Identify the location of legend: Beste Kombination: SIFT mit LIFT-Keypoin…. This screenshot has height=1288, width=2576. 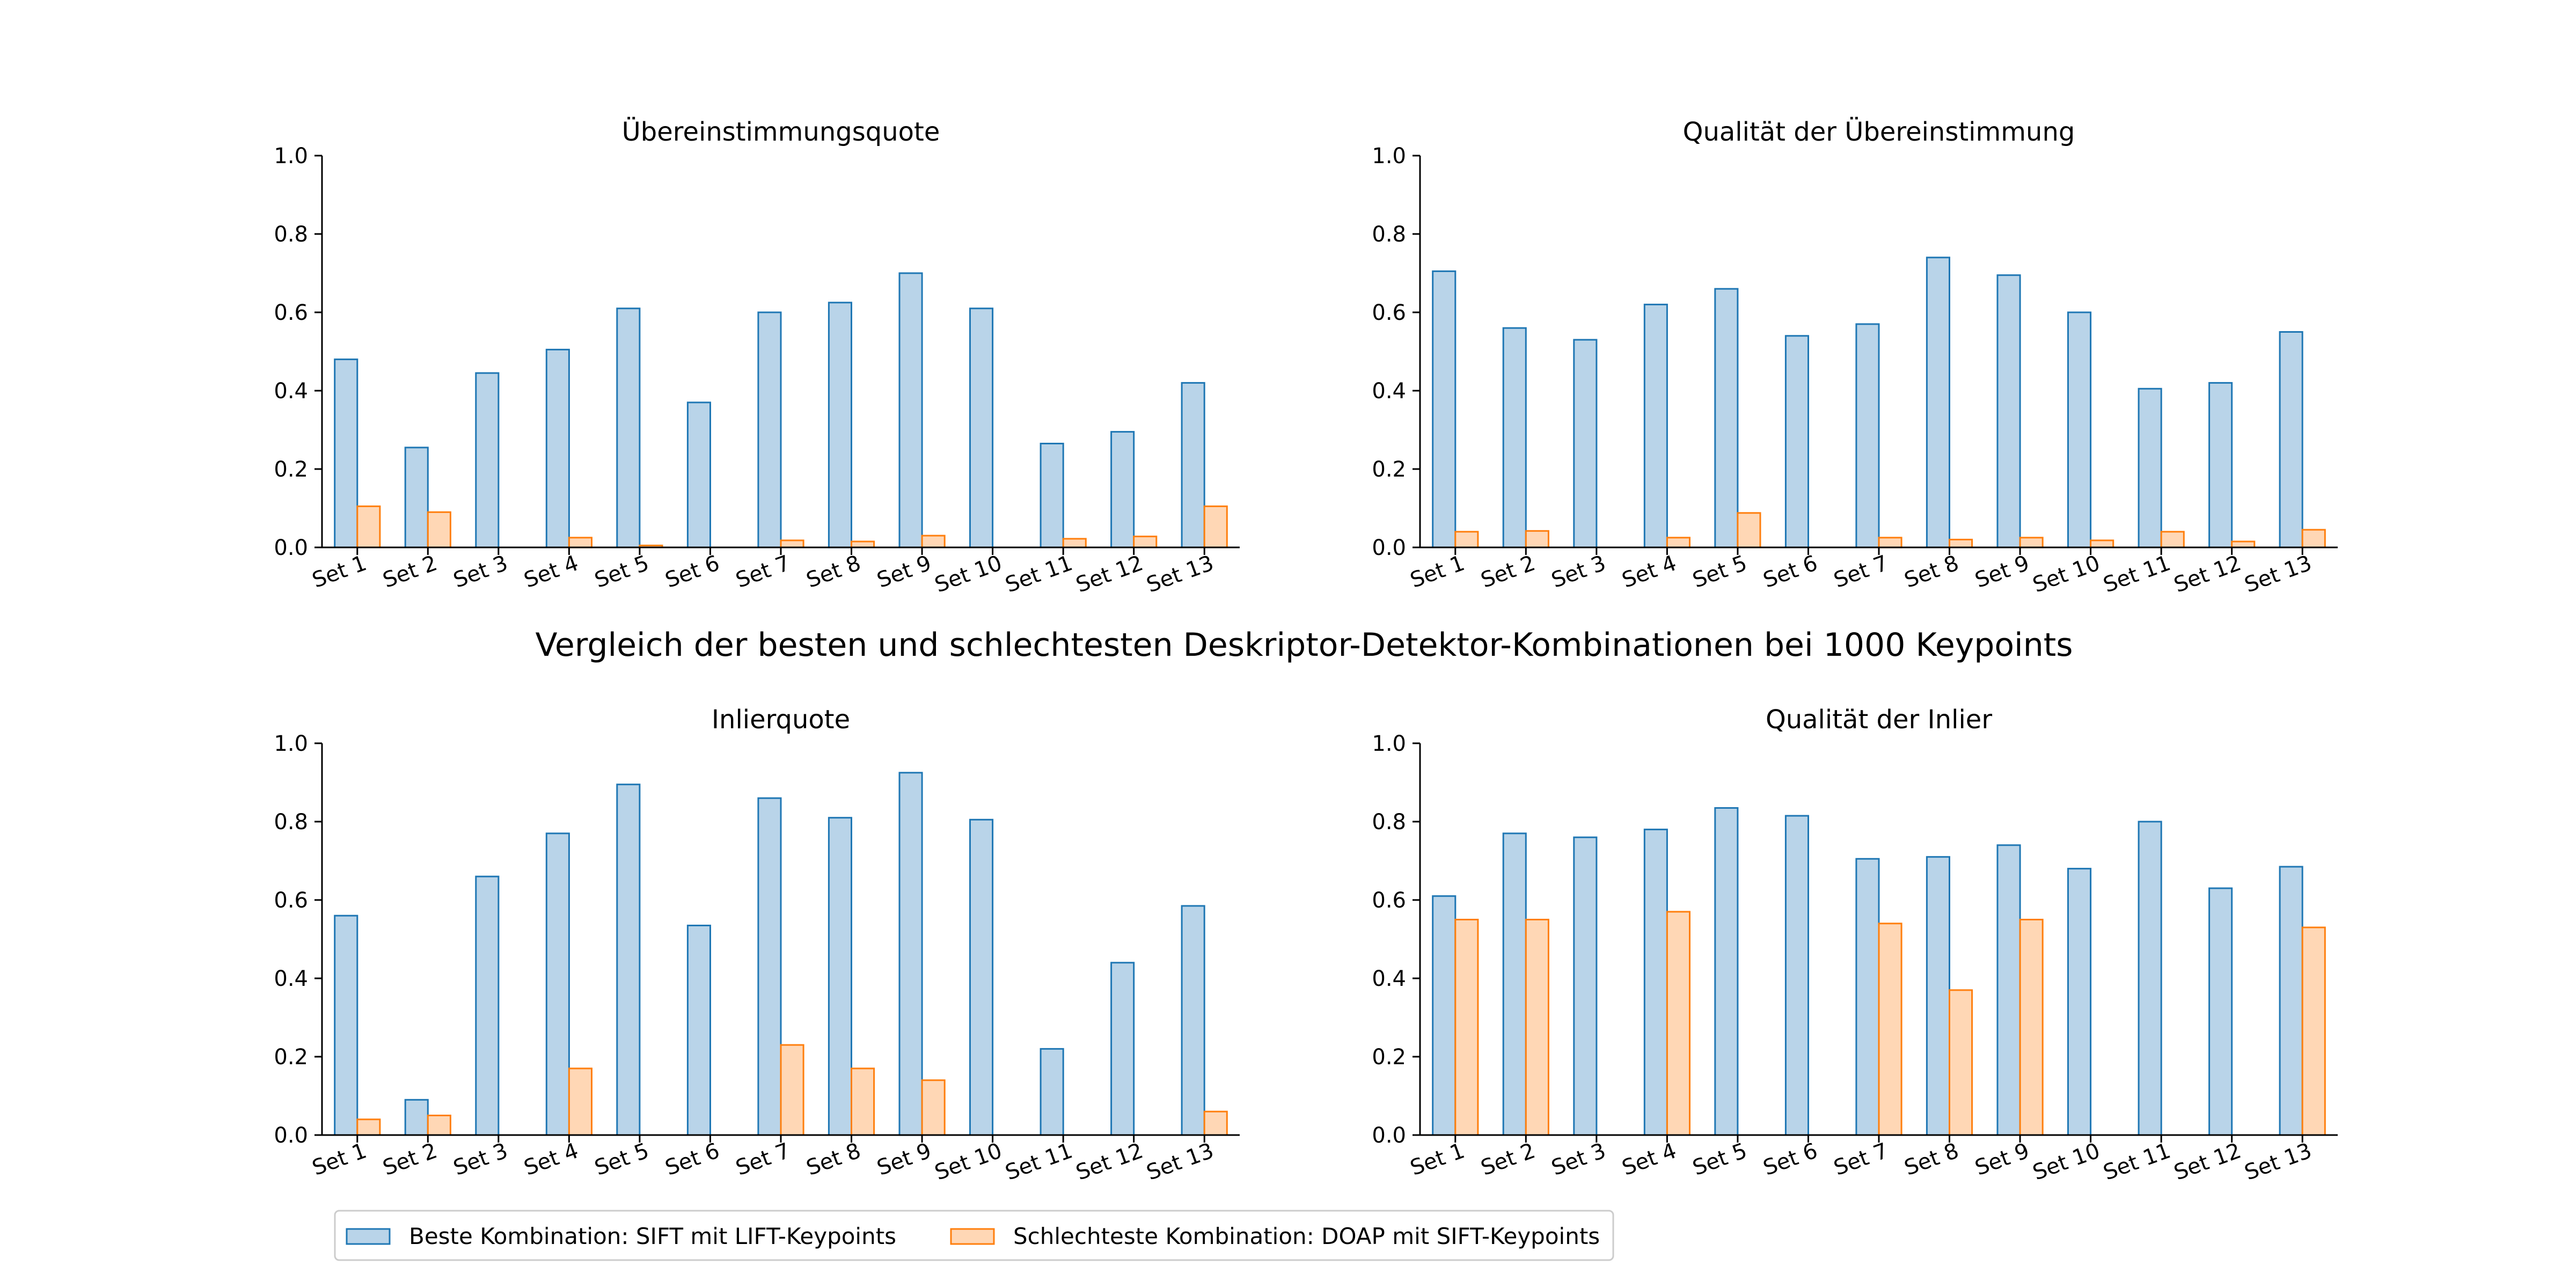
(974, 1235).